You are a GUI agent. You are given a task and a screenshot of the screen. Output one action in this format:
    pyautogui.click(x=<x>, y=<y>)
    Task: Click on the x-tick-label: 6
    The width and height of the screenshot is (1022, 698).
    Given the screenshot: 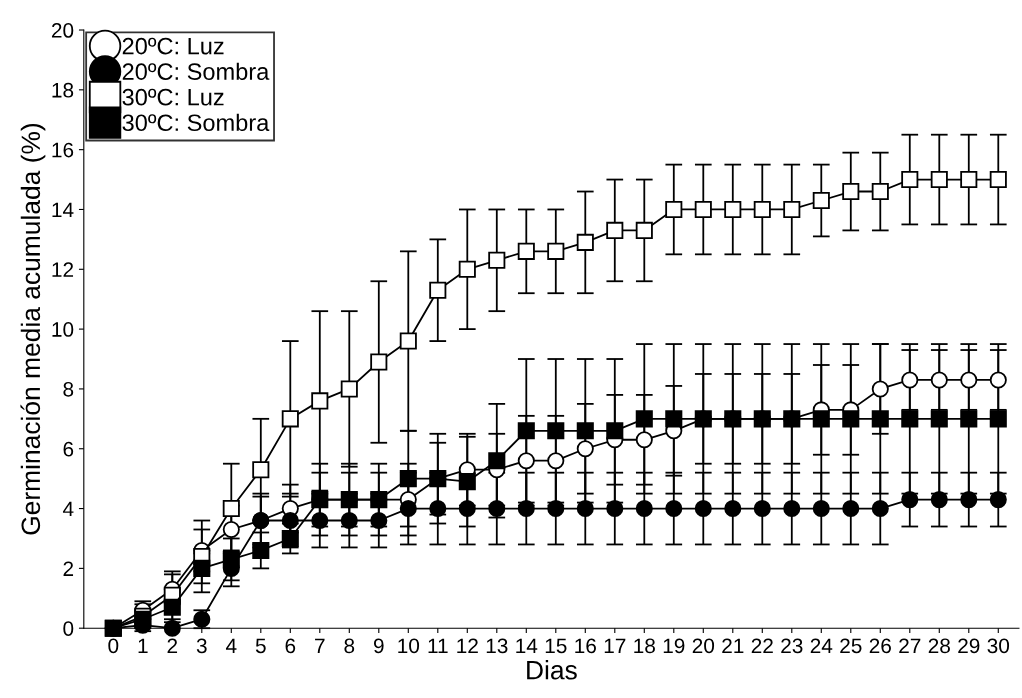 What is the action you would take?
    pyautogui.click(x=290, y=646)
    